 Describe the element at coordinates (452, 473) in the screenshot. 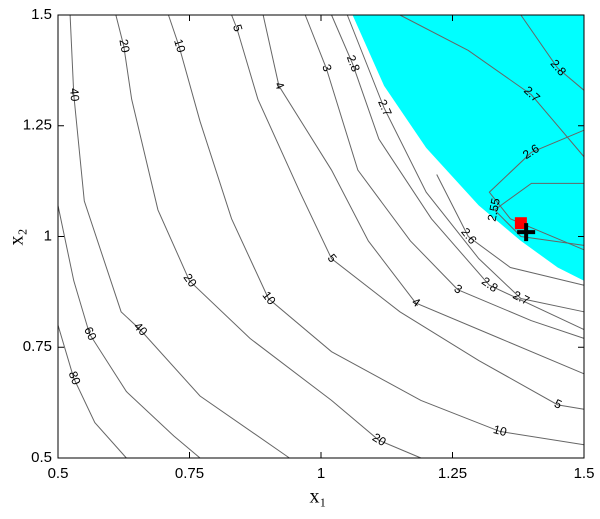

I see `x-tick-label: 1.25` at that location.